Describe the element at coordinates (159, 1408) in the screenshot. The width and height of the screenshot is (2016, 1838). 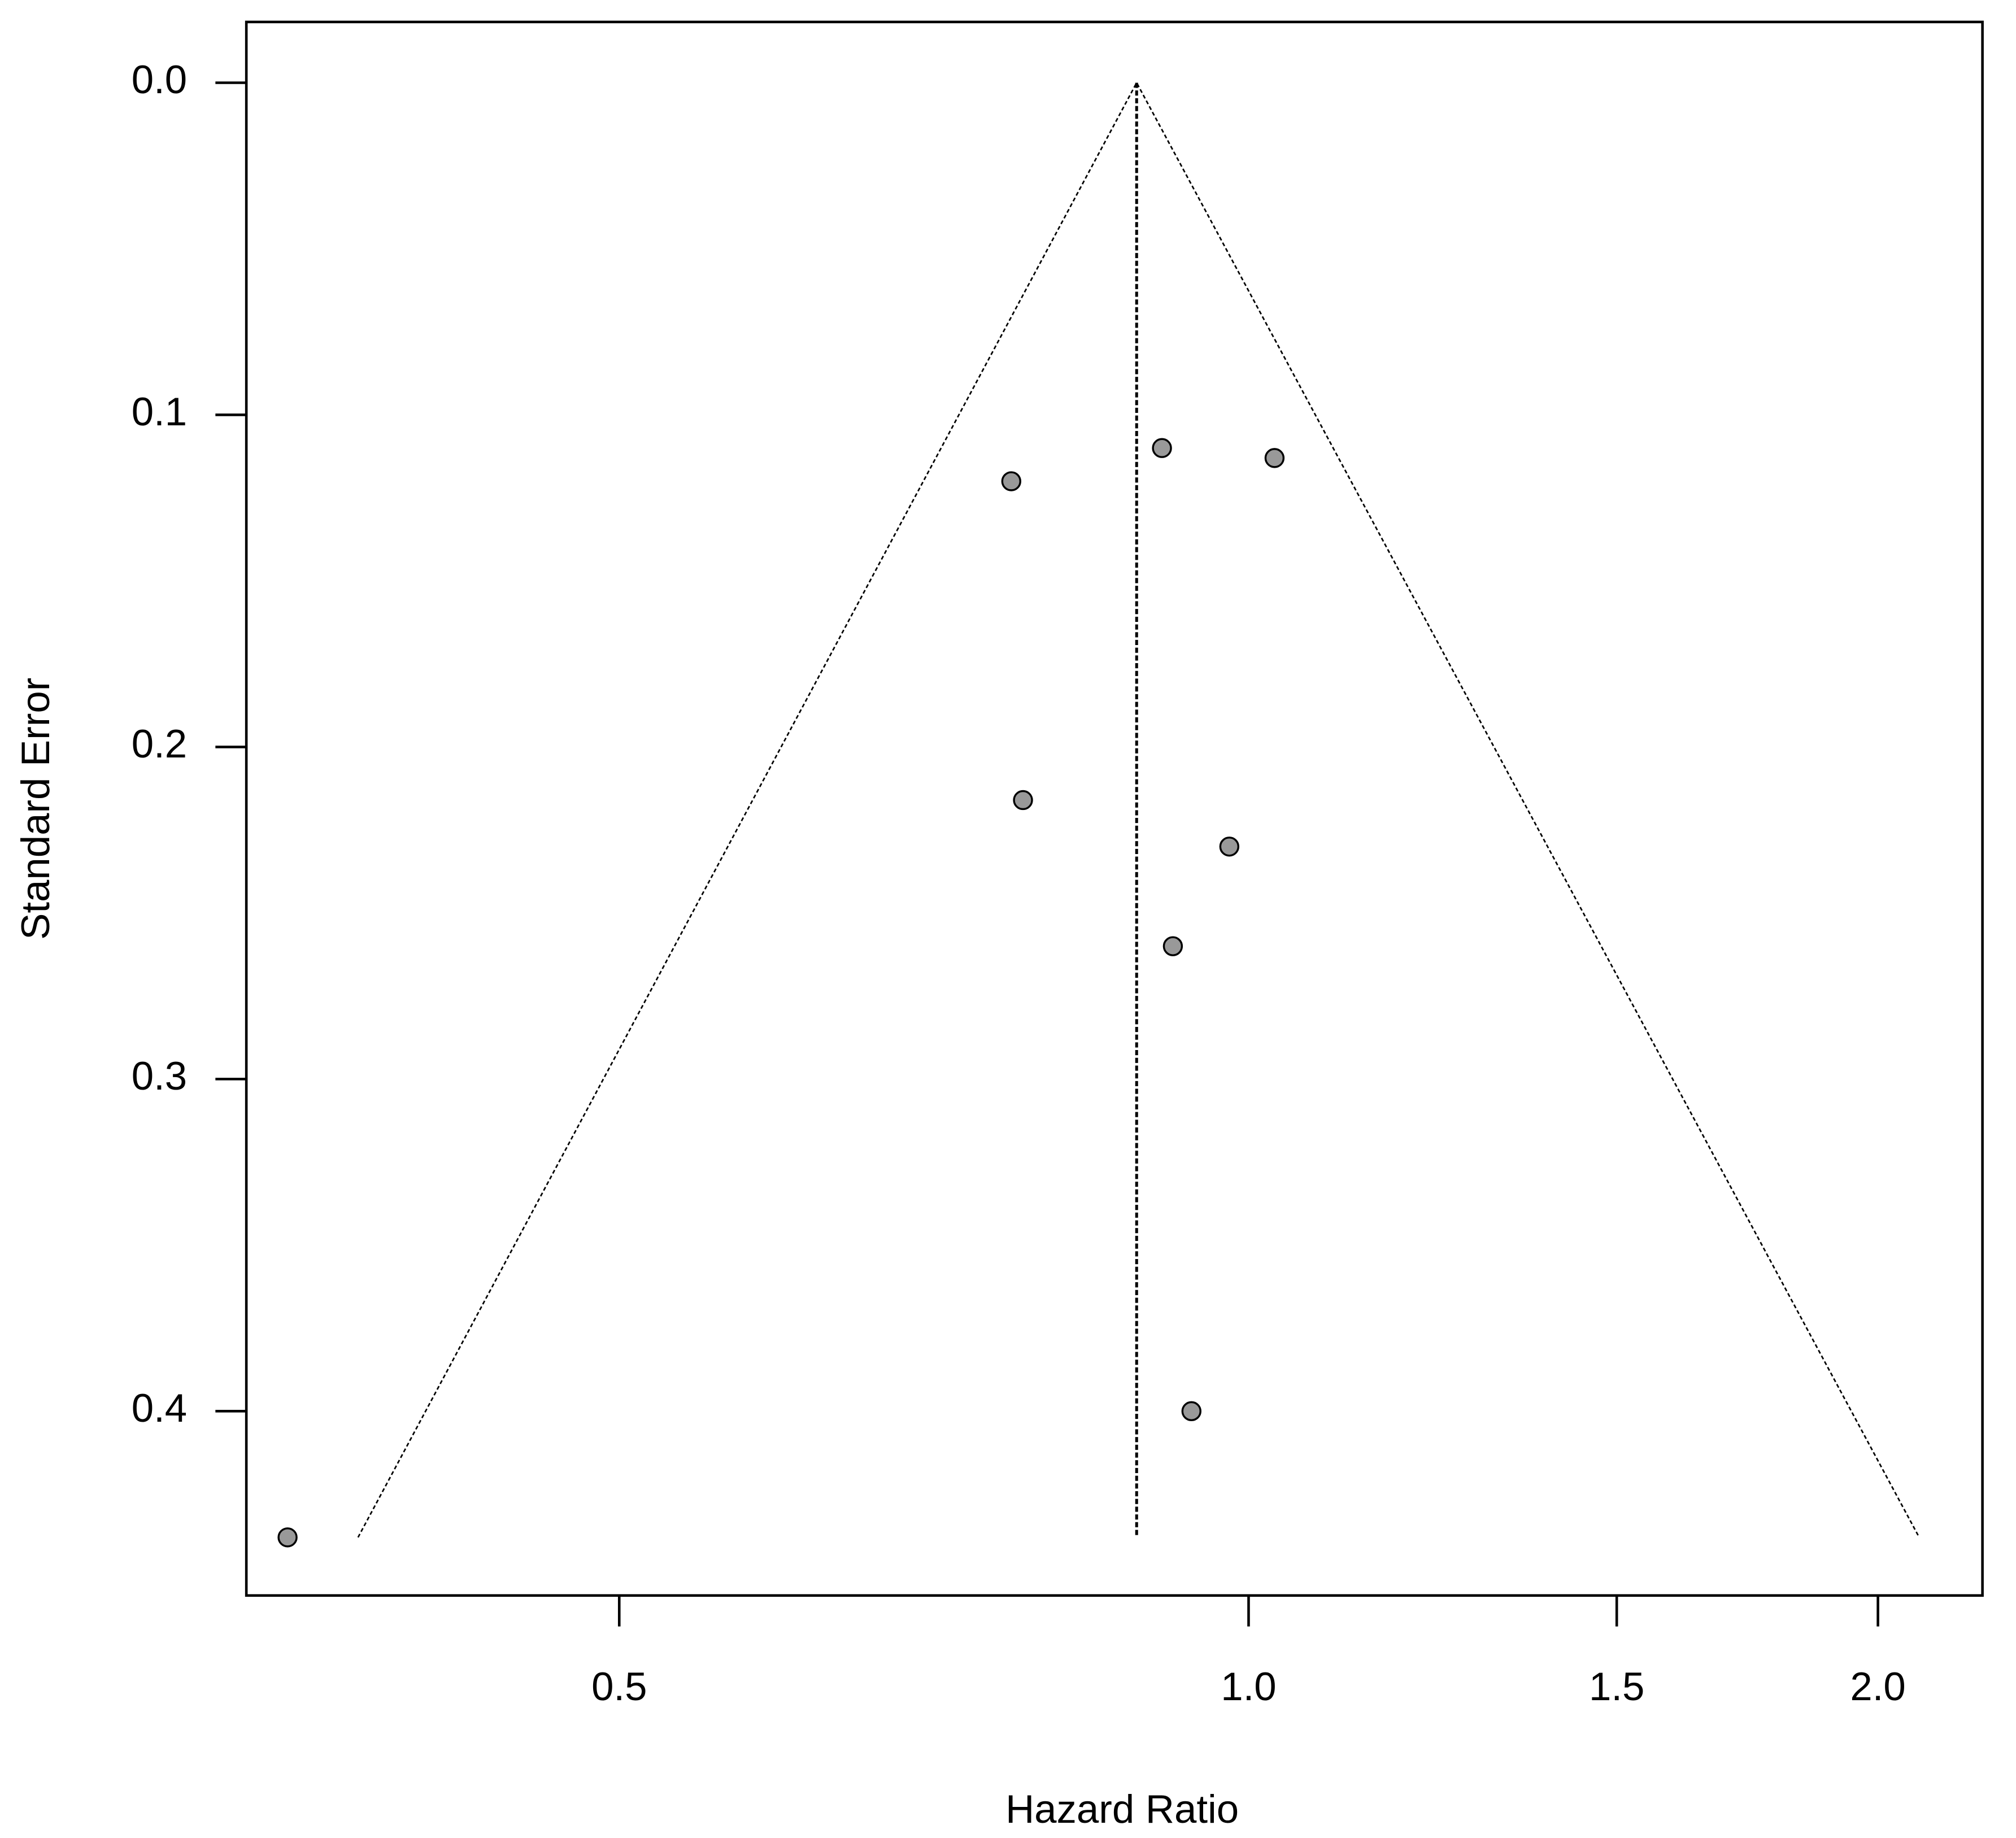
I see `y-tick-label: 0.4` at that location.